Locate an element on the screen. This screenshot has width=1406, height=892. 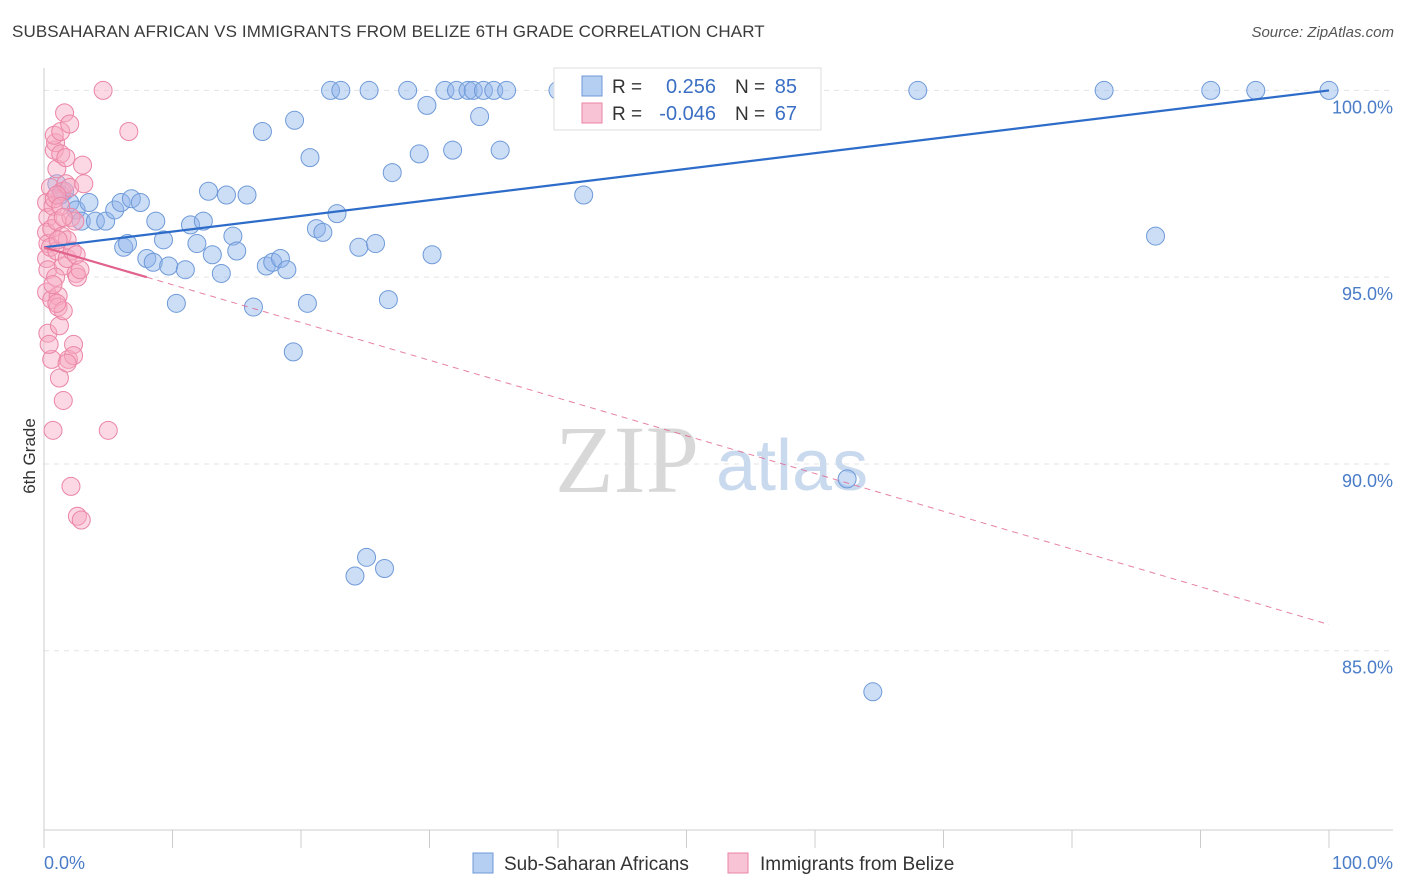
legend-swatch-pink is located at coordinates (592, 113).